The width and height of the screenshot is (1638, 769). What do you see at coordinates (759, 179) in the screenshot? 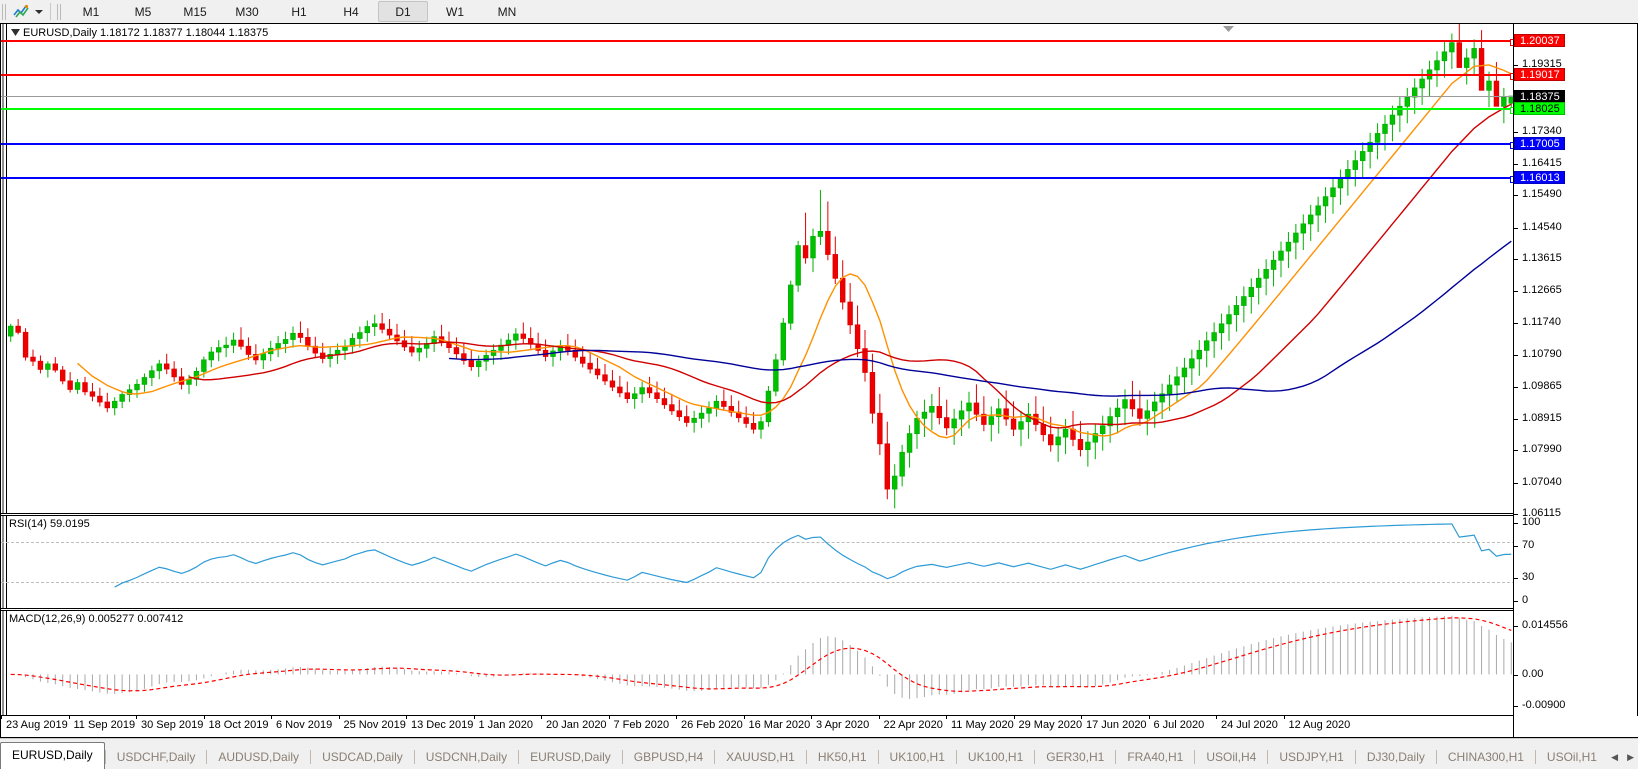
I see `hline-support-lower` at bounding box center [759, 179].